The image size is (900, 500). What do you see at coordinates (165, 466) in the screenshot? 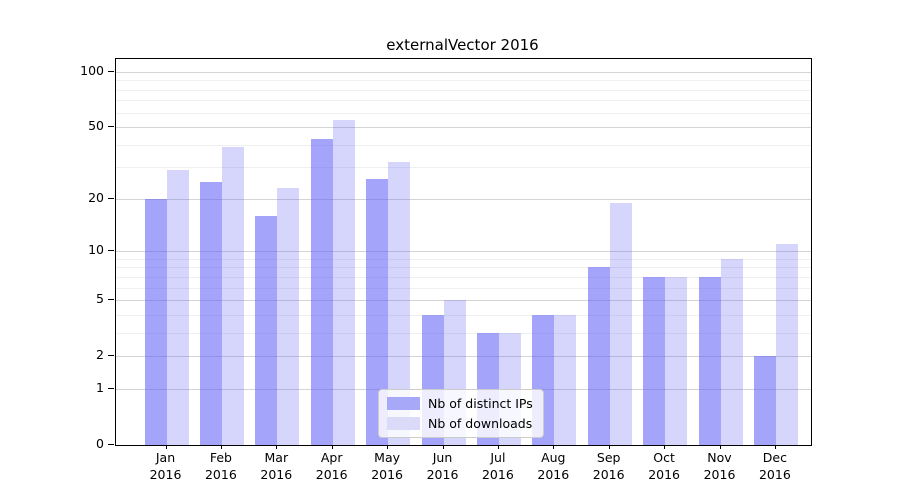
I see `x-tick-label-jan: Jan 2016` at bounding box center [165, 466].